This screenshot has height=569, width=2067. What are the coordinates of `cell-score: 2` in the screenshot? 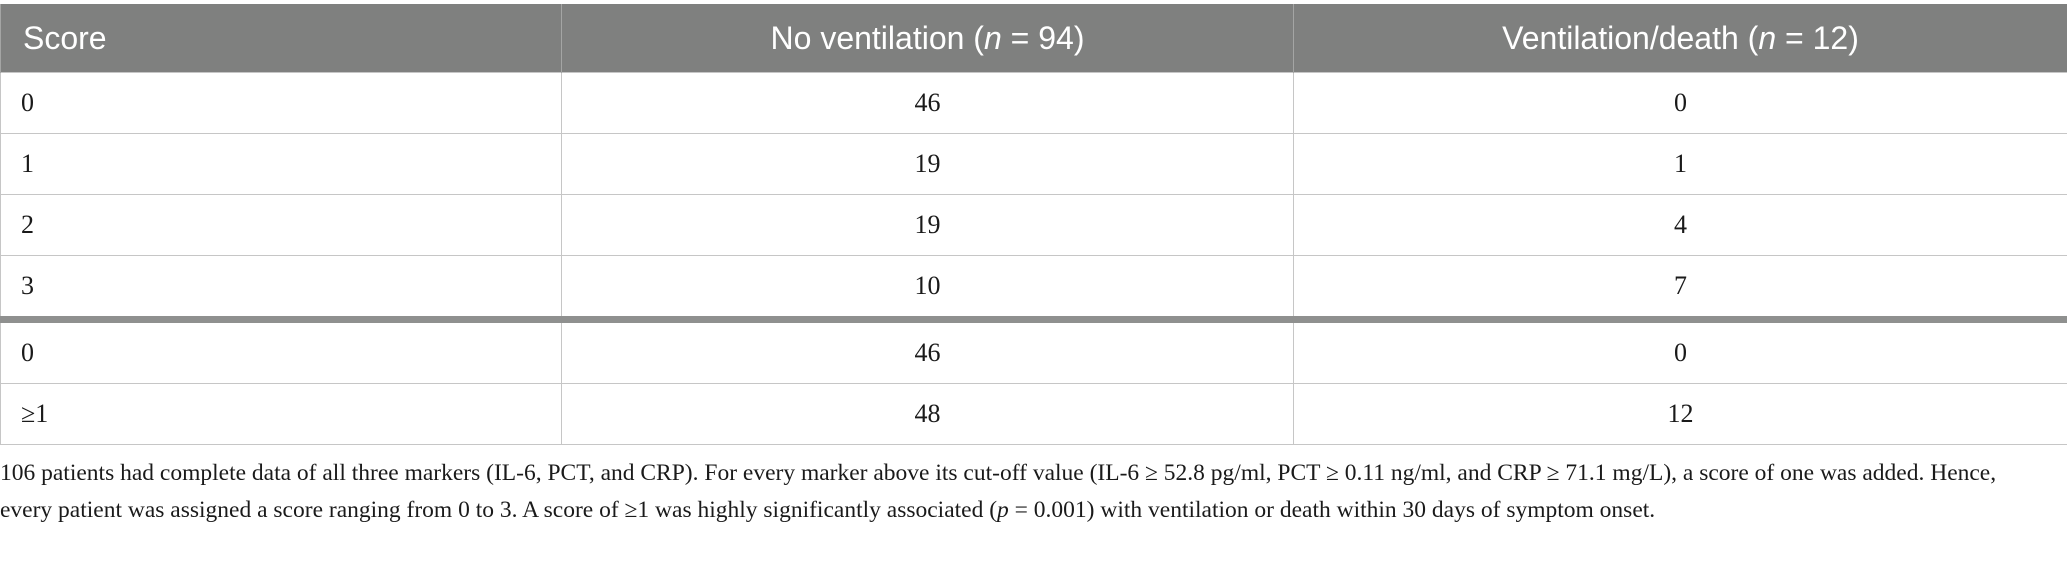 It's located at (281, 225).